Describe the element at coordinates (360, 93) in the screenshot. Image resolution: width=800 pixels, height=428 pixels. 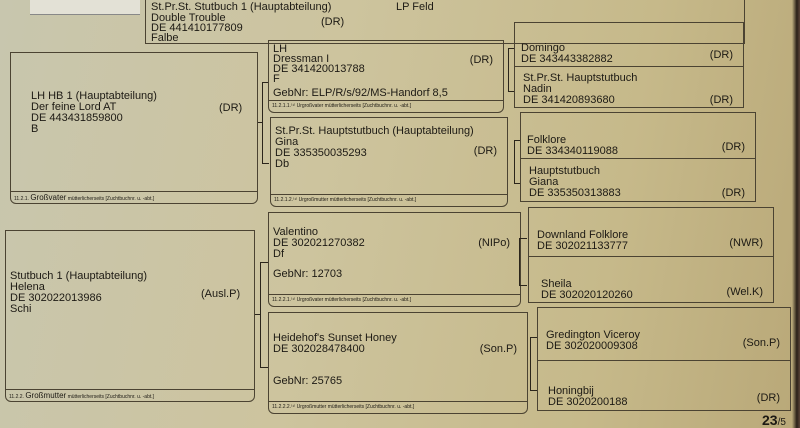
I see `birth-number: GebNr: ELP/R/s/92/MS-Handorf 8,5` at that location.